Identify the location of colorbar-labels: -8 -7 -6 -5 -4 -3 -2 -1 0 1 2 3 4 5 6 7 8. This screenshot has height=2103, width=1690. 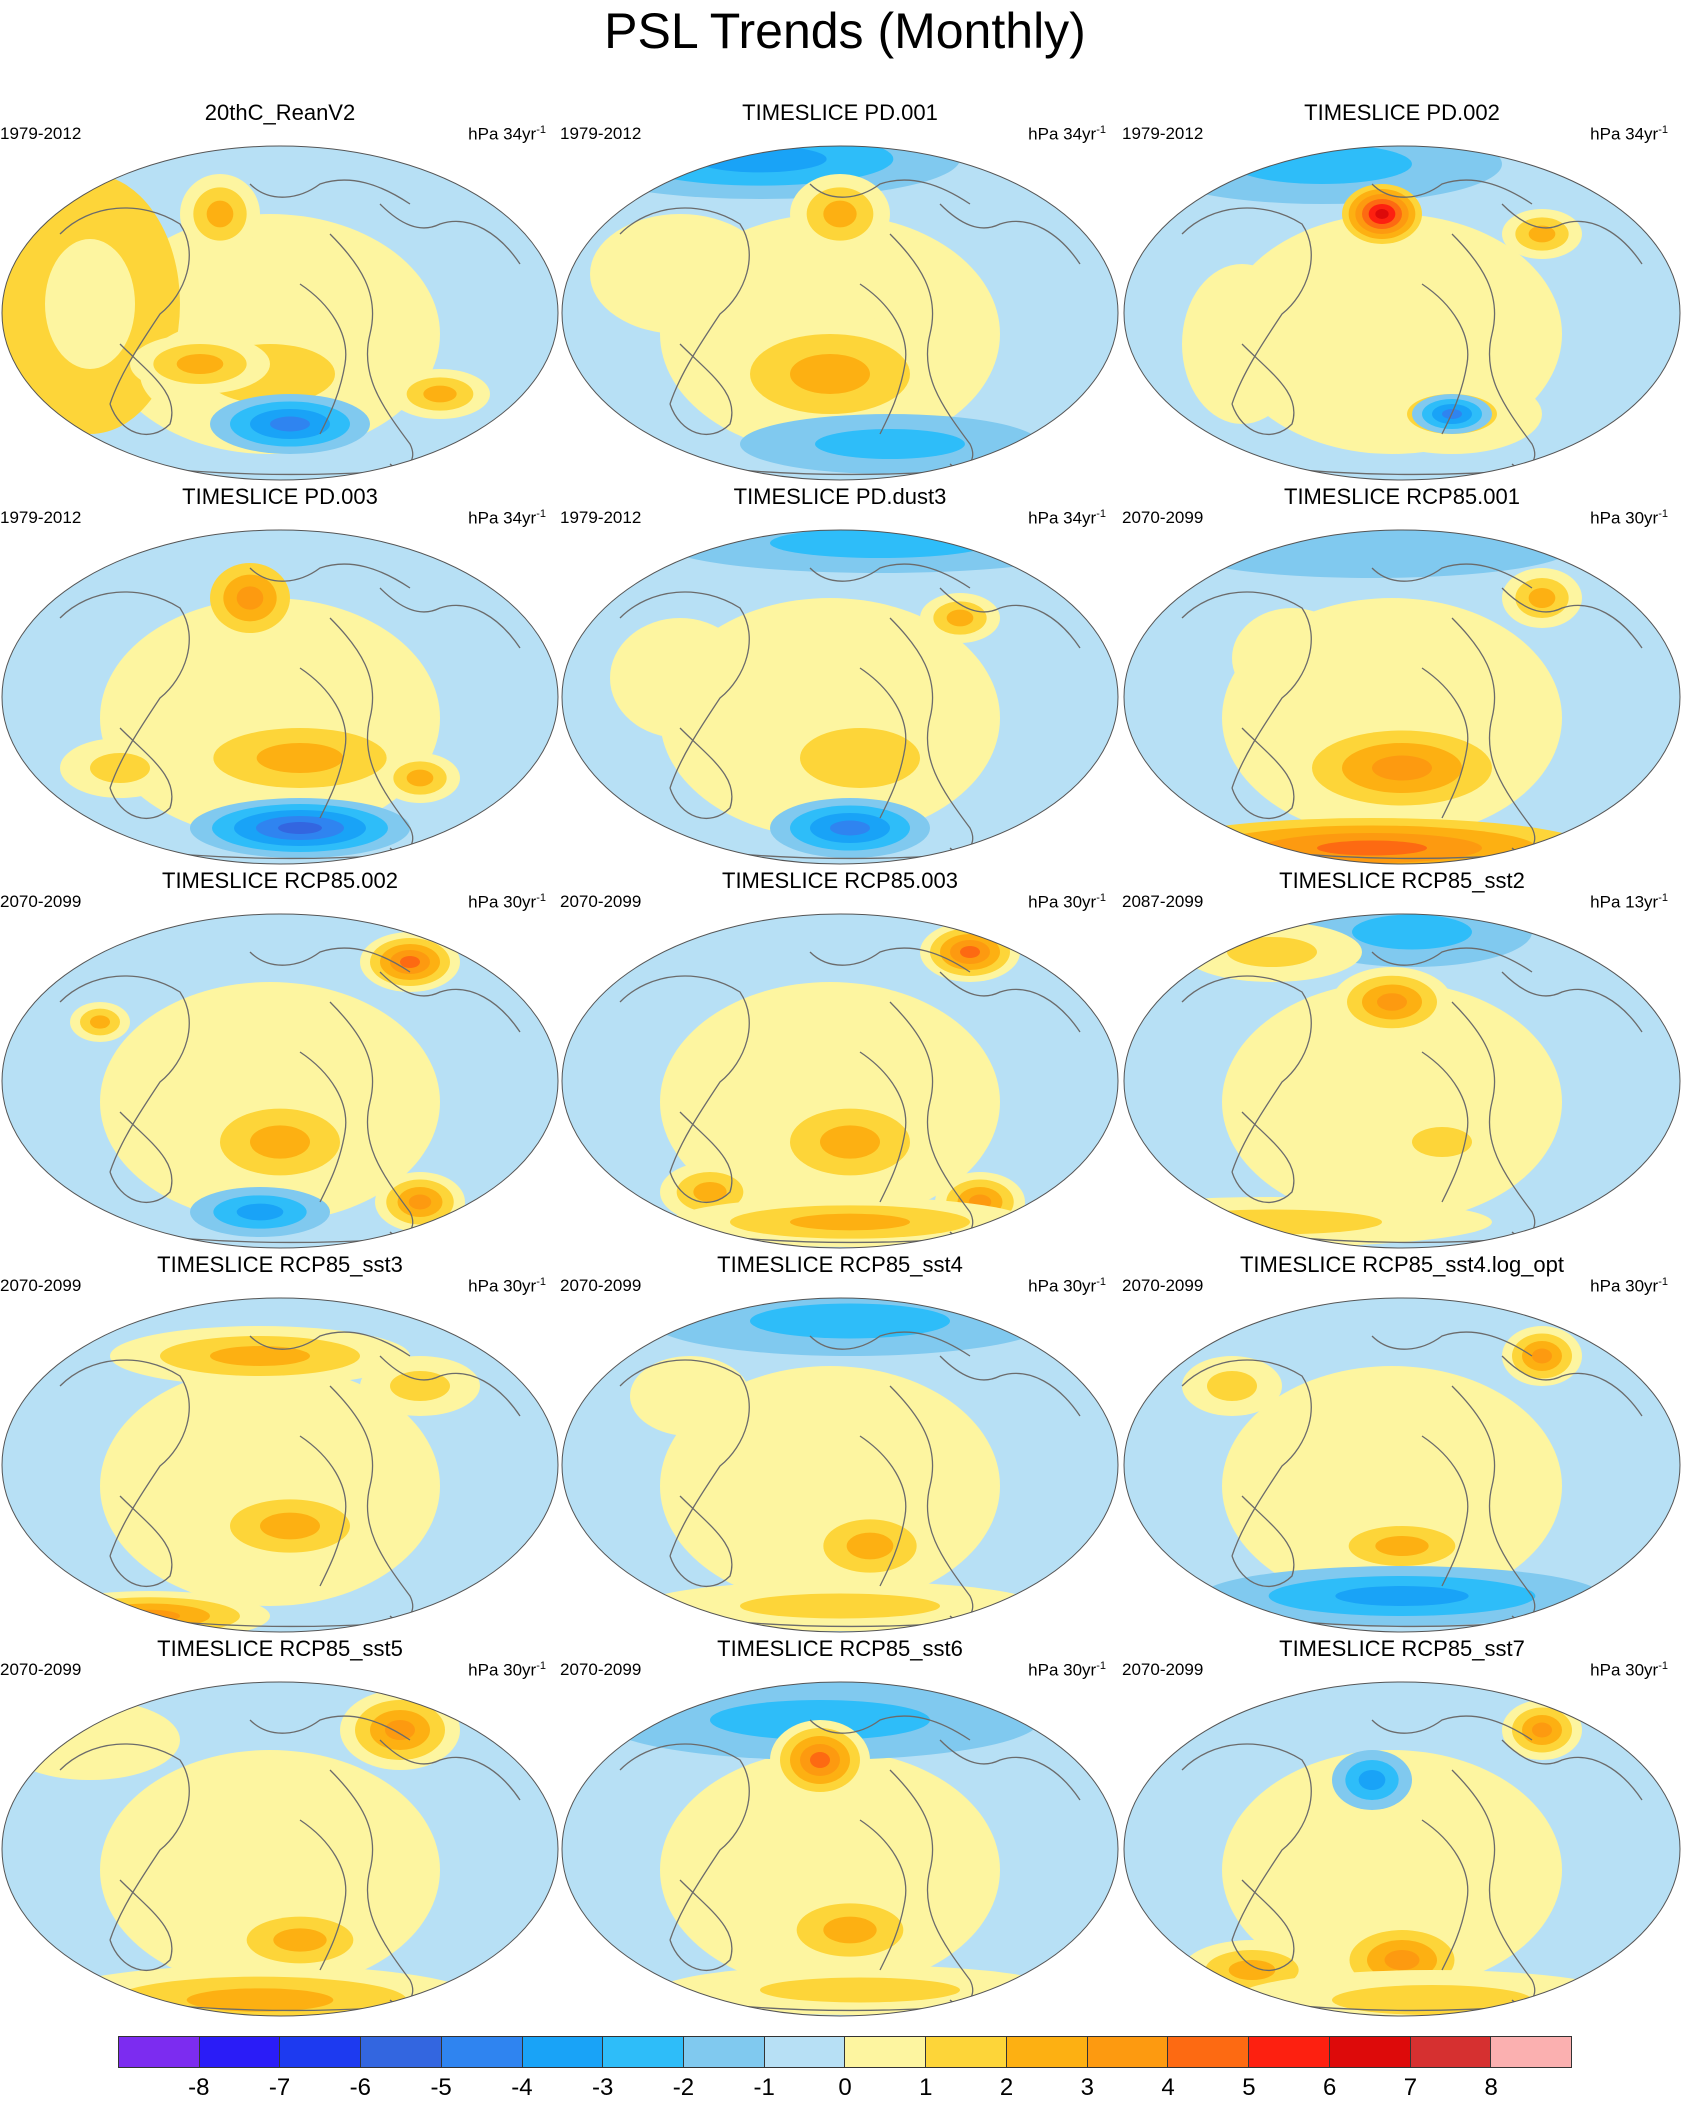
(845, 2088).